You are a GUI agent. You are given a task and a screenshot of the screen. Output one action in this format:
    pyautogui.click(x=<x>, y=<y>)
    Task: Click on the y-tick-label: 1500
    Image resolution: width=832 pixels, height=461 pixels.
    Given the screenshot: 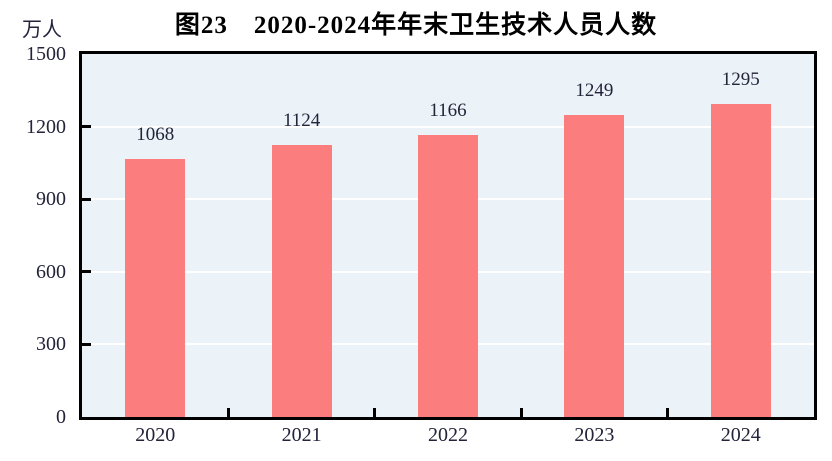 What is the action you would take?
    pyautogui.click(x=46, y=54)
    